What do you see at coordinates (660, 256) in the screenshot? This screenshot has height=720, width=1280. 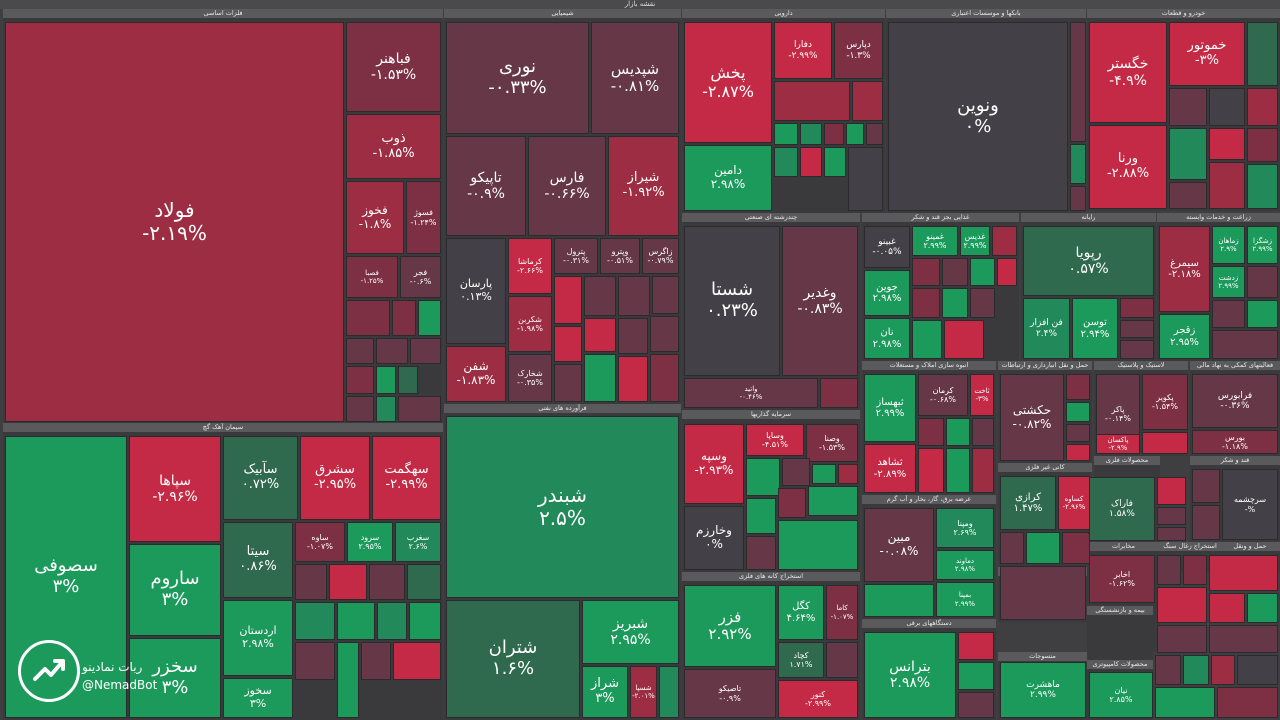 I see `stock-tile: زاگرس -۰.۷۹%` at bounding box center [660, 256].